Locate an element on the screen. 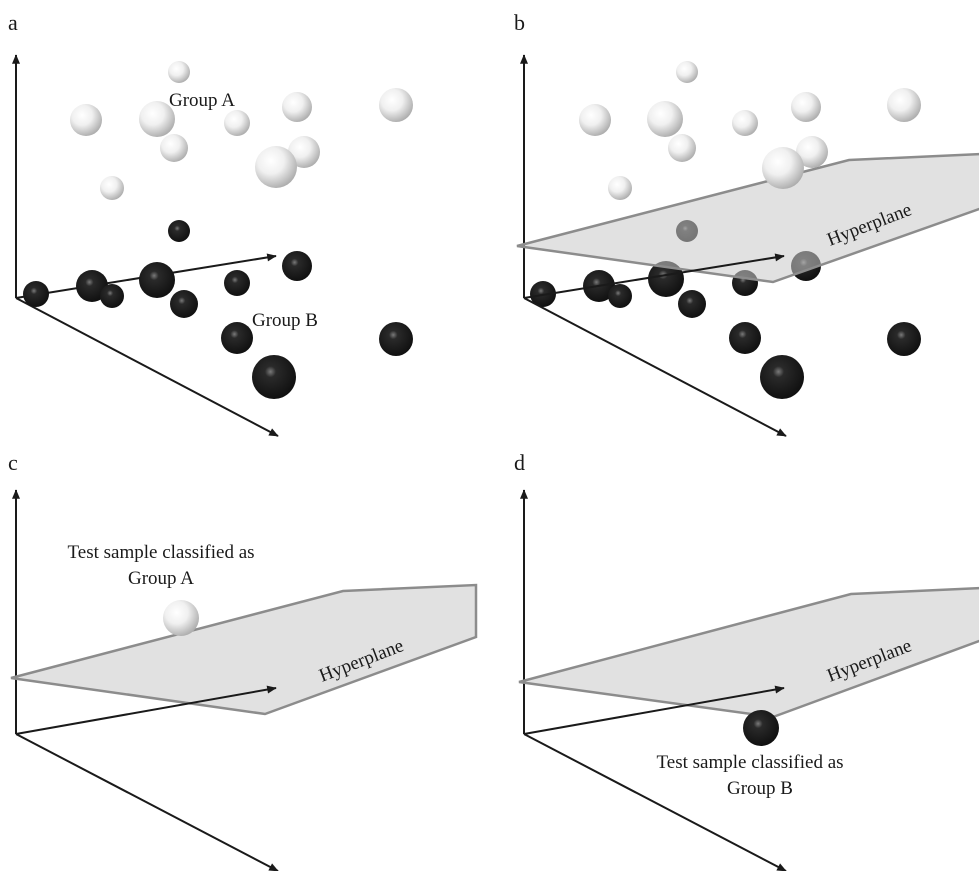 This screenshot has width=979, height=871. panel-c-label: c is located at coordinates (13, 462).